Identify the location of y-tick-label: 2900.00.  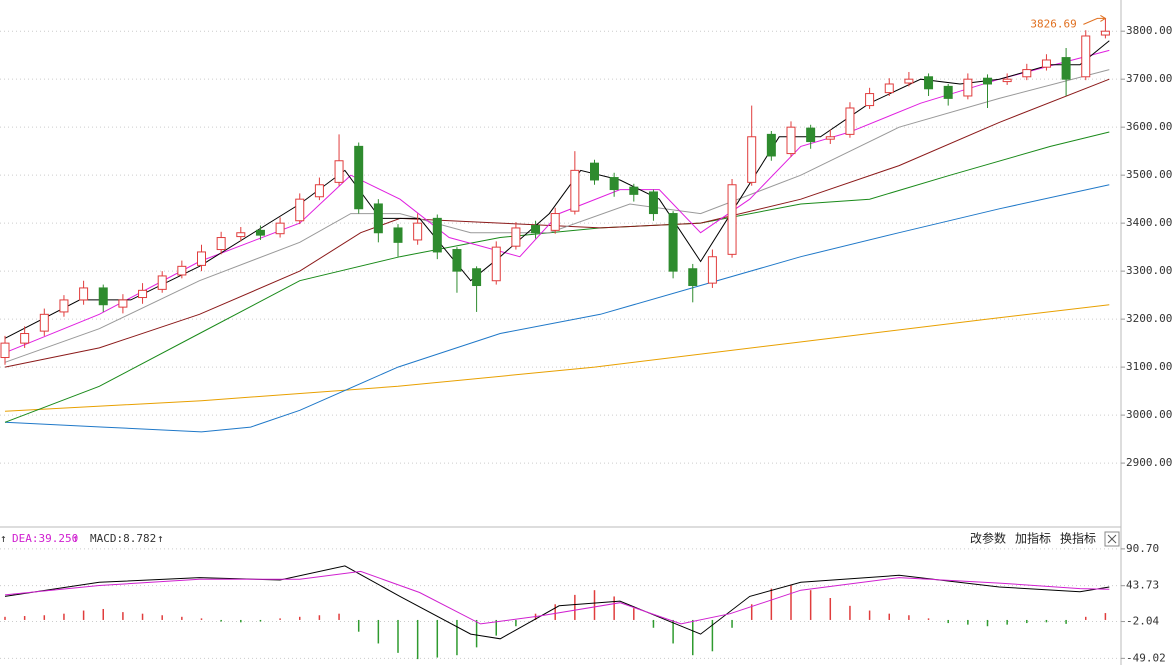
(1149, 462).